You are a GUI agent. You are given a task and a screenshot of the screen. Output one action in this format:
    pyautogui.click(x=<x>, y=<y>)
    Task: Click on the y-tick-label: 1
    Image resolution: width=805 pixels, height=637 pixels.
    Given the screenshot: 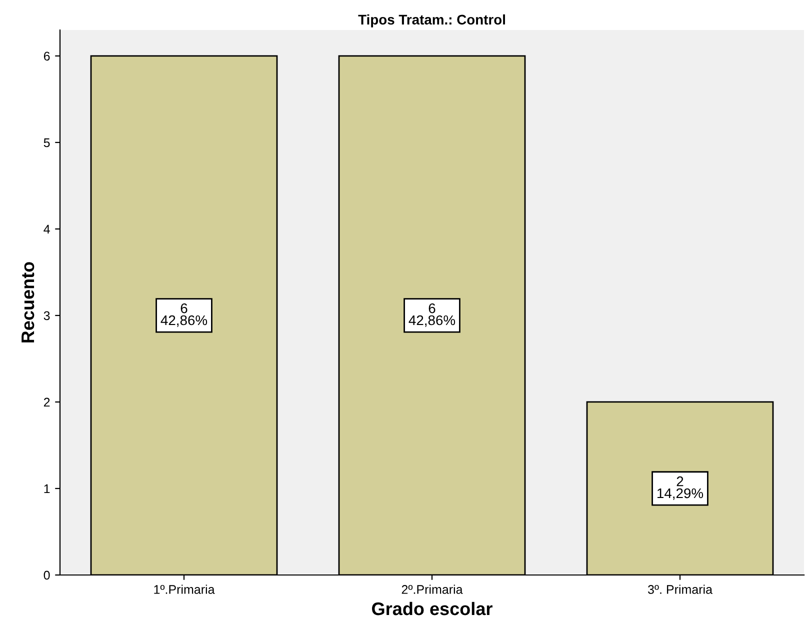 What is the action you would take?
    pyautogui.click(x=47, y=489)
    